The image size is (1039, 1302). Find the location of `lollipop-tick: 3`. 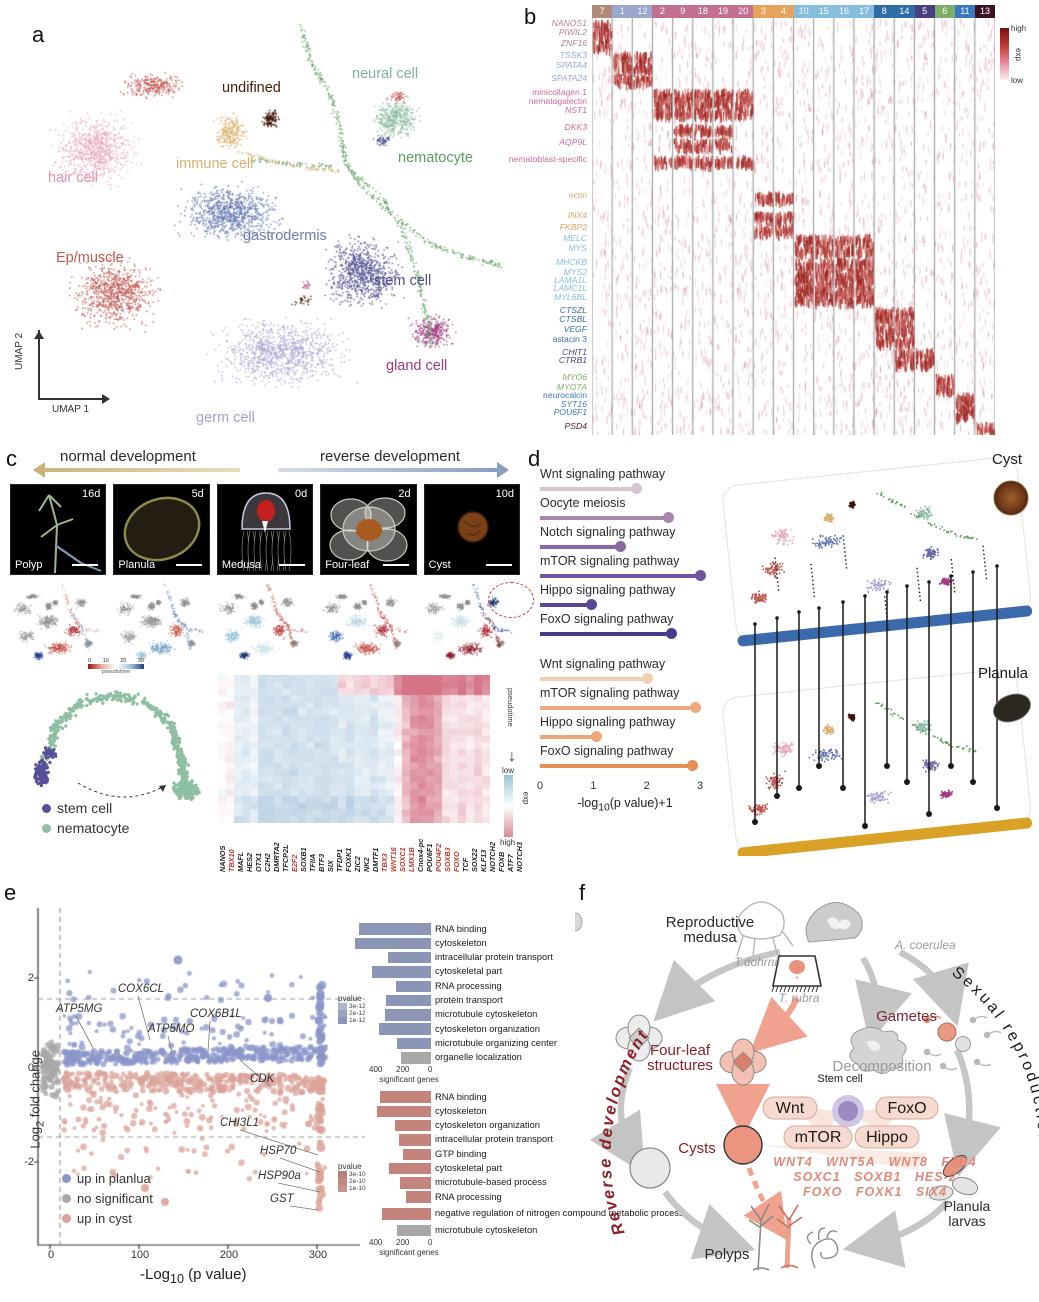

lollipop-tick: 3 is located at coordinates (700, 786).